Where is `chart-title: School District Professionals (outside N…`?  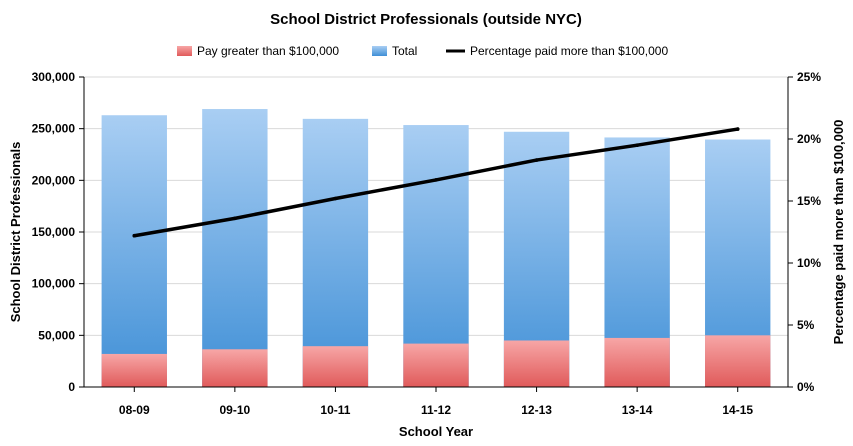
chart-title: School District Professionals (outside N… is located at coordinates (426, 19).